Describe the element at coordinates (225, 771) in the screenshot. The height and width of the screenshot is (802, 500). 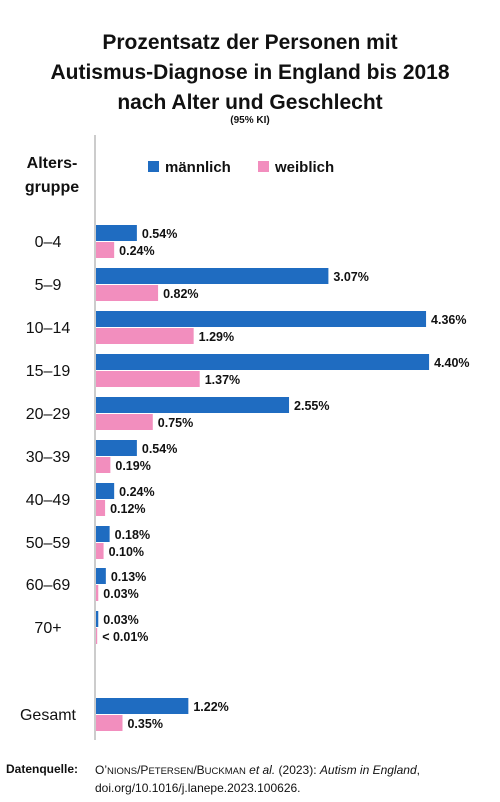
I see `source-author-3: UCKMAN` at that location.